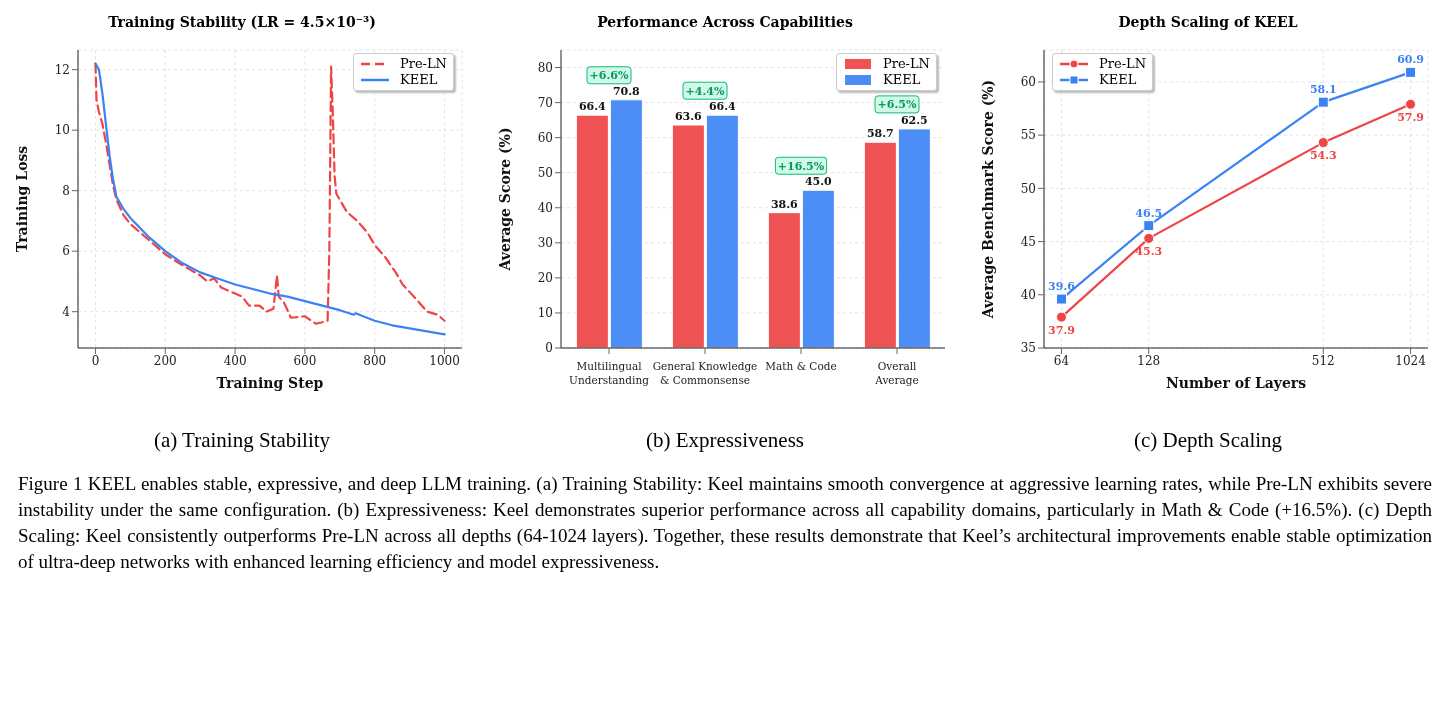 Image resolution: width=1450 pixels, height=716 pixels. Describe the element at coordinates (987, 199) in the screenshot. I see `y-axis-title: Average Benchmark Score (%)` at that location.